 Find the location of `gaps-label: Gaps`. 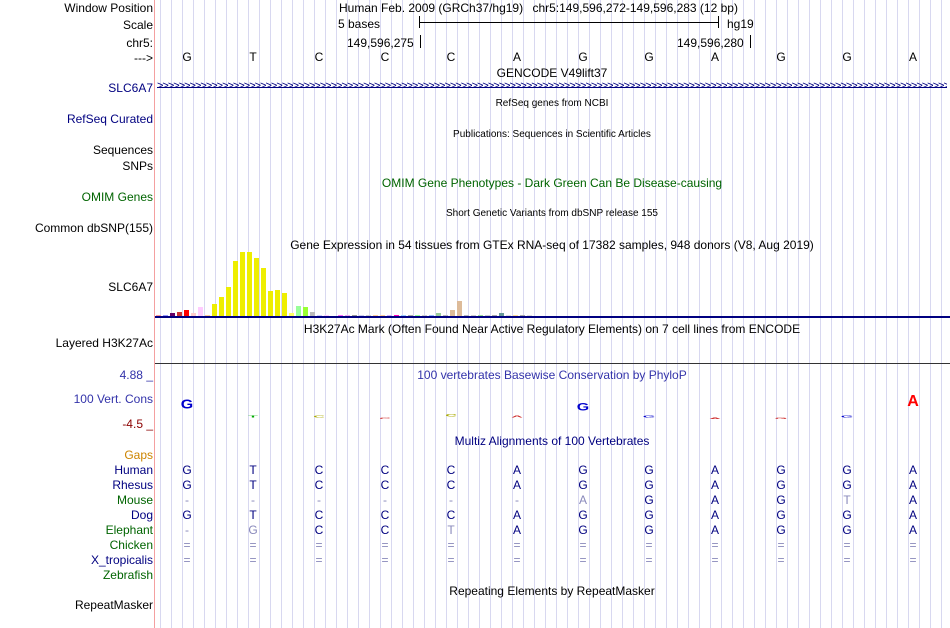

gaps-label: Gaps is located at coordinates (138, 455).